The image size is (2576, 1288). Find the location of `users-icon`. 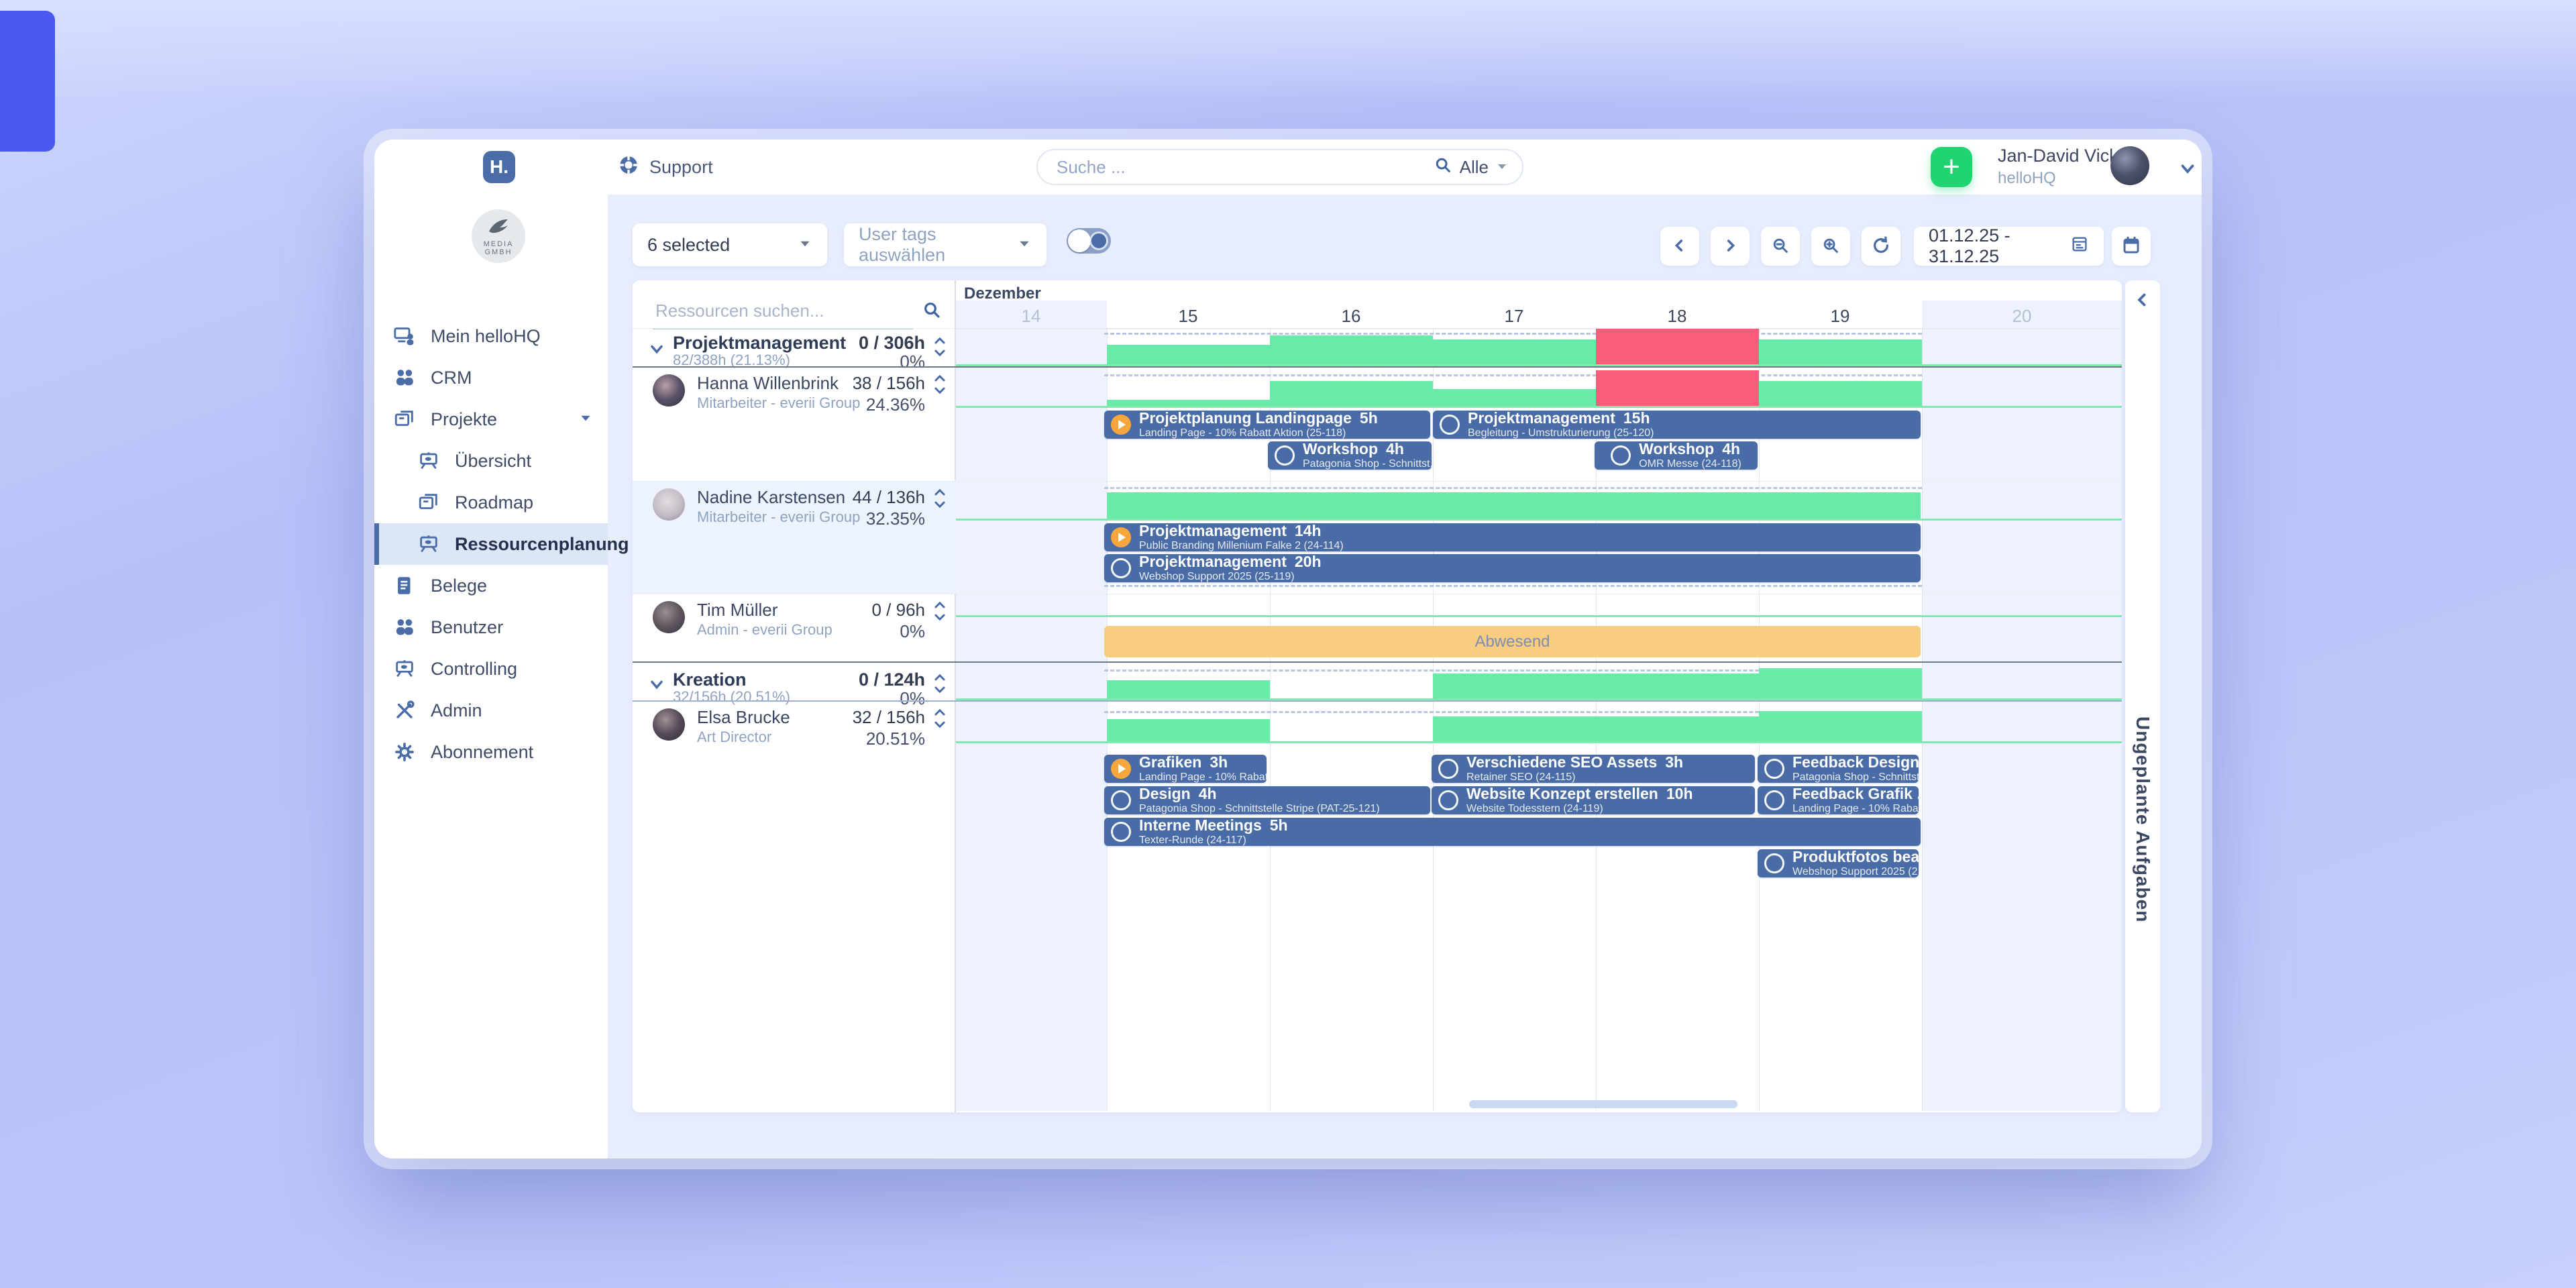

users-icon is located at coordinates (404, 627).